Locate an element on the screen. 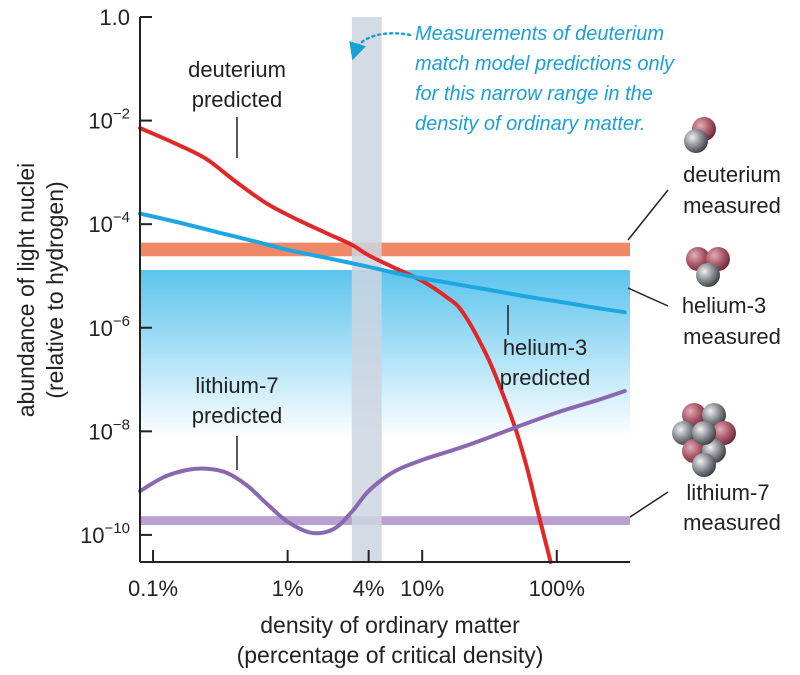 This screenshot has width=800, height=675. note-arrow is located at coordinates (380, 46).